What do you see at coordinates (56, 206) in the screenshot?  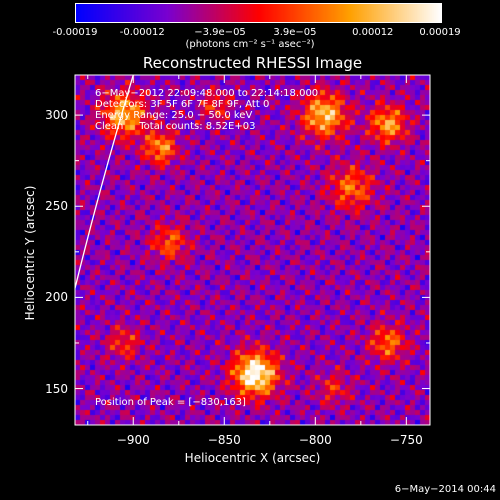 I see `y-tick-label: 250` at bounding box center [56, 206].